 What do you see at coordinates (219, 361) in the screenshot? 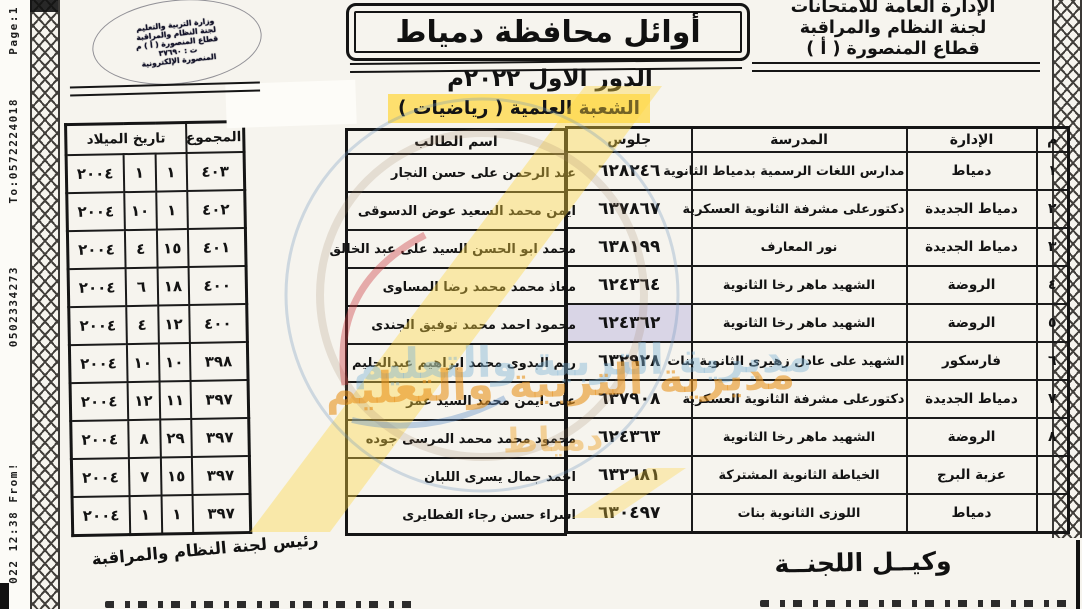
I see `total-cell: ٣٩٨` at bounding box center [219, 361].